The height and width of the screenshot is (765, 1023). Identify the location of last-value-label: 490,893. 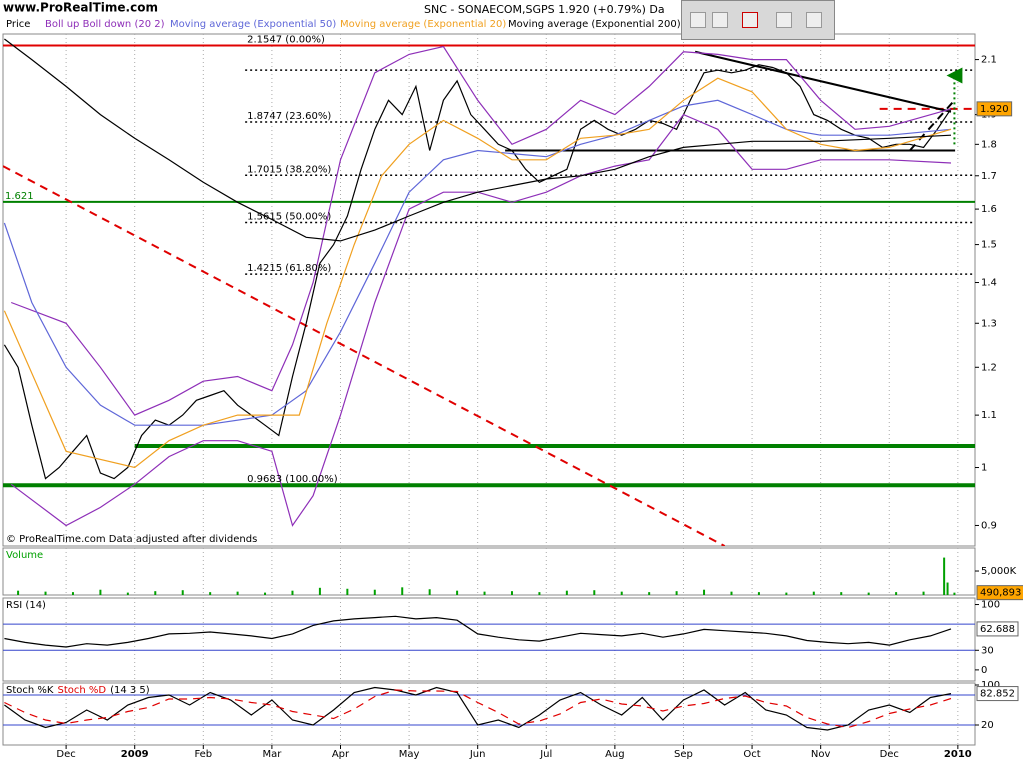
(1000, 593).